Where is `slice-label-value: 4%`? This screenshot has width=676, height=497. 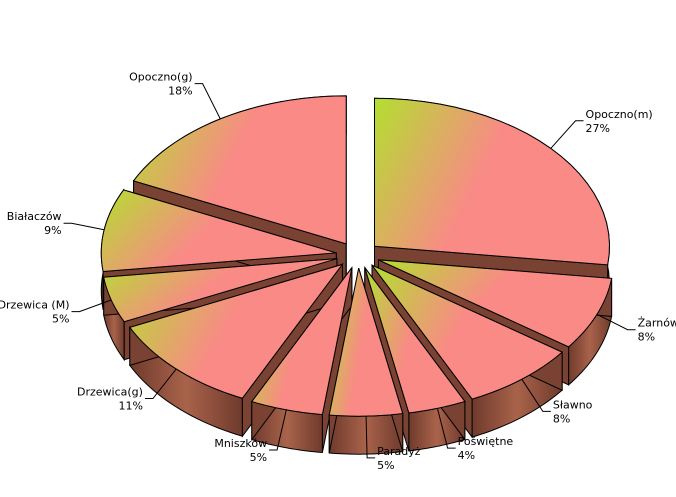 slice-label-value: 4% is located at coordinates (466, 455).